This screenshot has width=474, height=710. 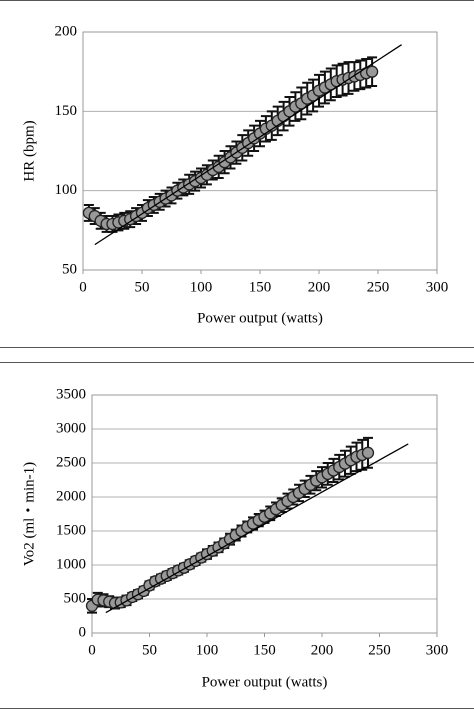 What do you see at coordinates (71, 394) in the screenshot?
I see `y-tick-label: 3500` at bounding box center [71, 394].